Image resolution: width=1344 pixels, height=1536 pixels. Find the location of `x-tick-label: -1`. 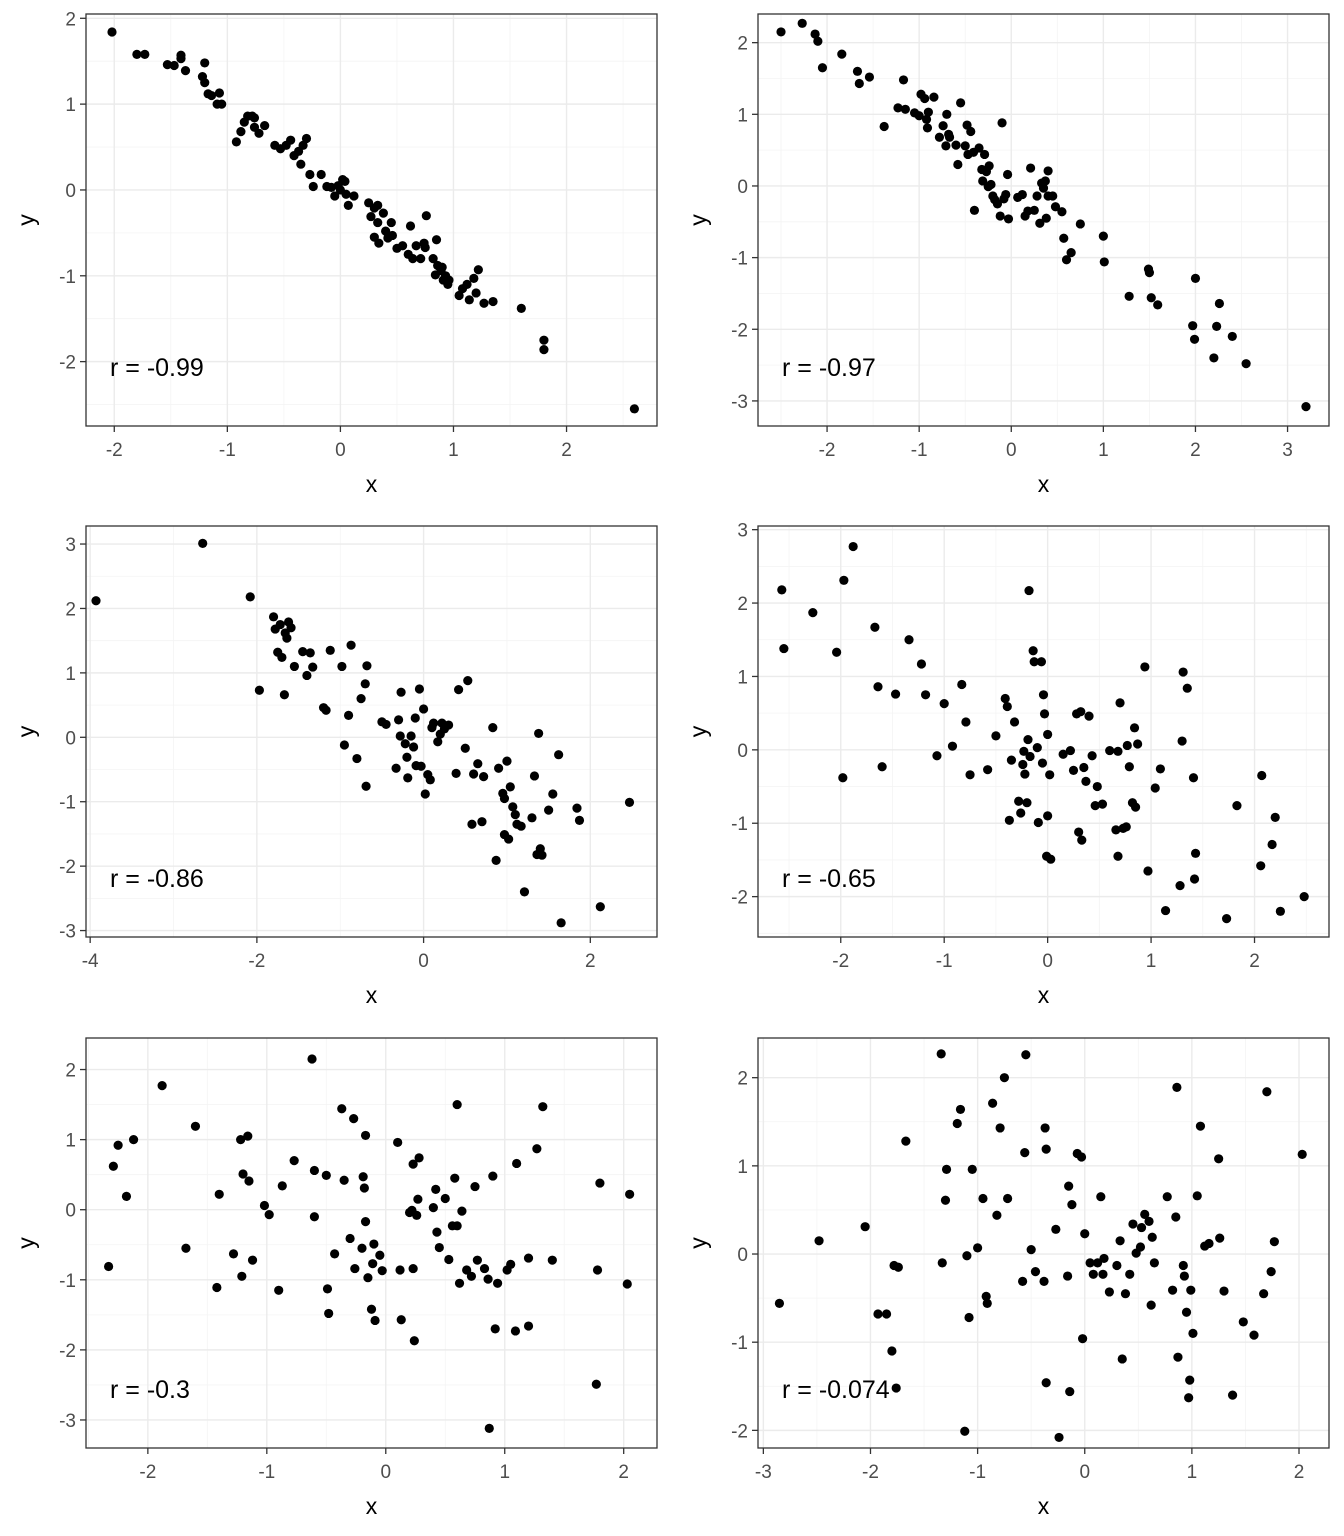

x-tick-label: -1 is located at coordinates (944, 961).